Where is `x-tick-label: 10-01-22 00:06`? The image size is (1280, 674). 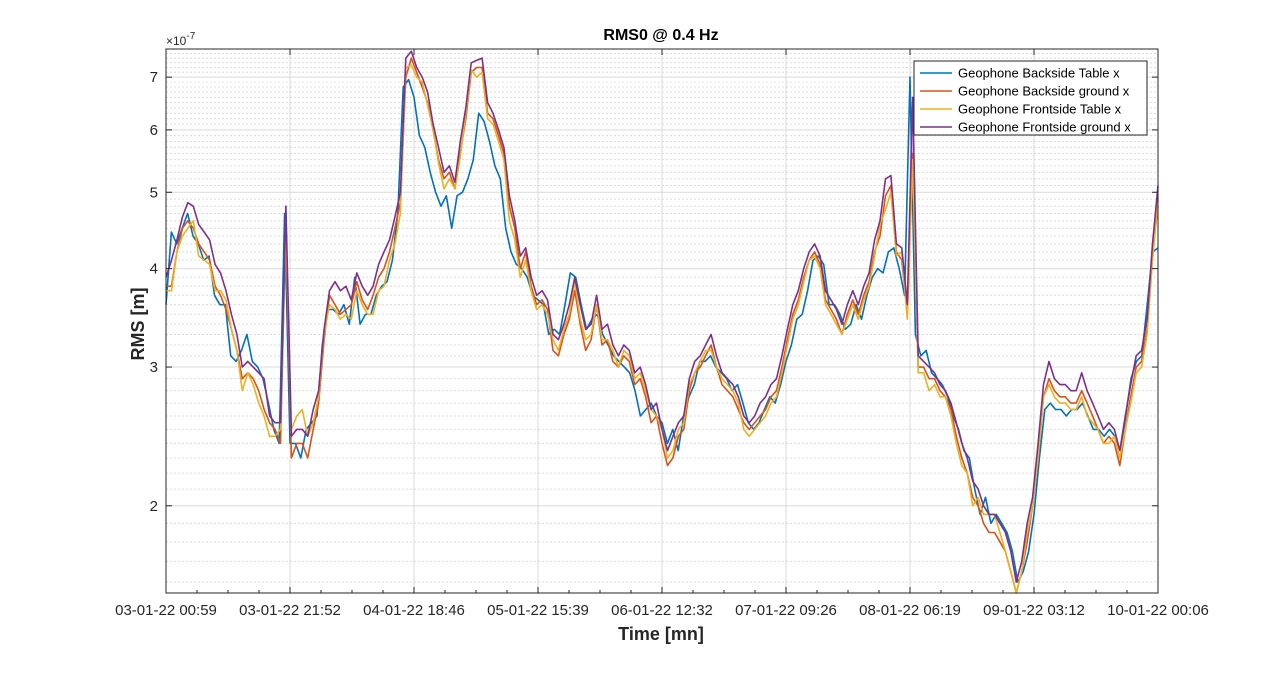
x-tick-label: 10-01-22 00:06 is located at coordinates (1158, 610).